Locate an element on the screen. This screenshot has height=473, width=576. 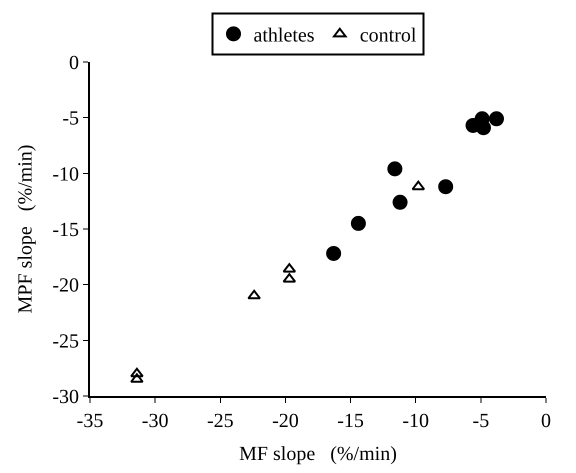
x-tick-label: -30 is located at coordinates (155, 421).